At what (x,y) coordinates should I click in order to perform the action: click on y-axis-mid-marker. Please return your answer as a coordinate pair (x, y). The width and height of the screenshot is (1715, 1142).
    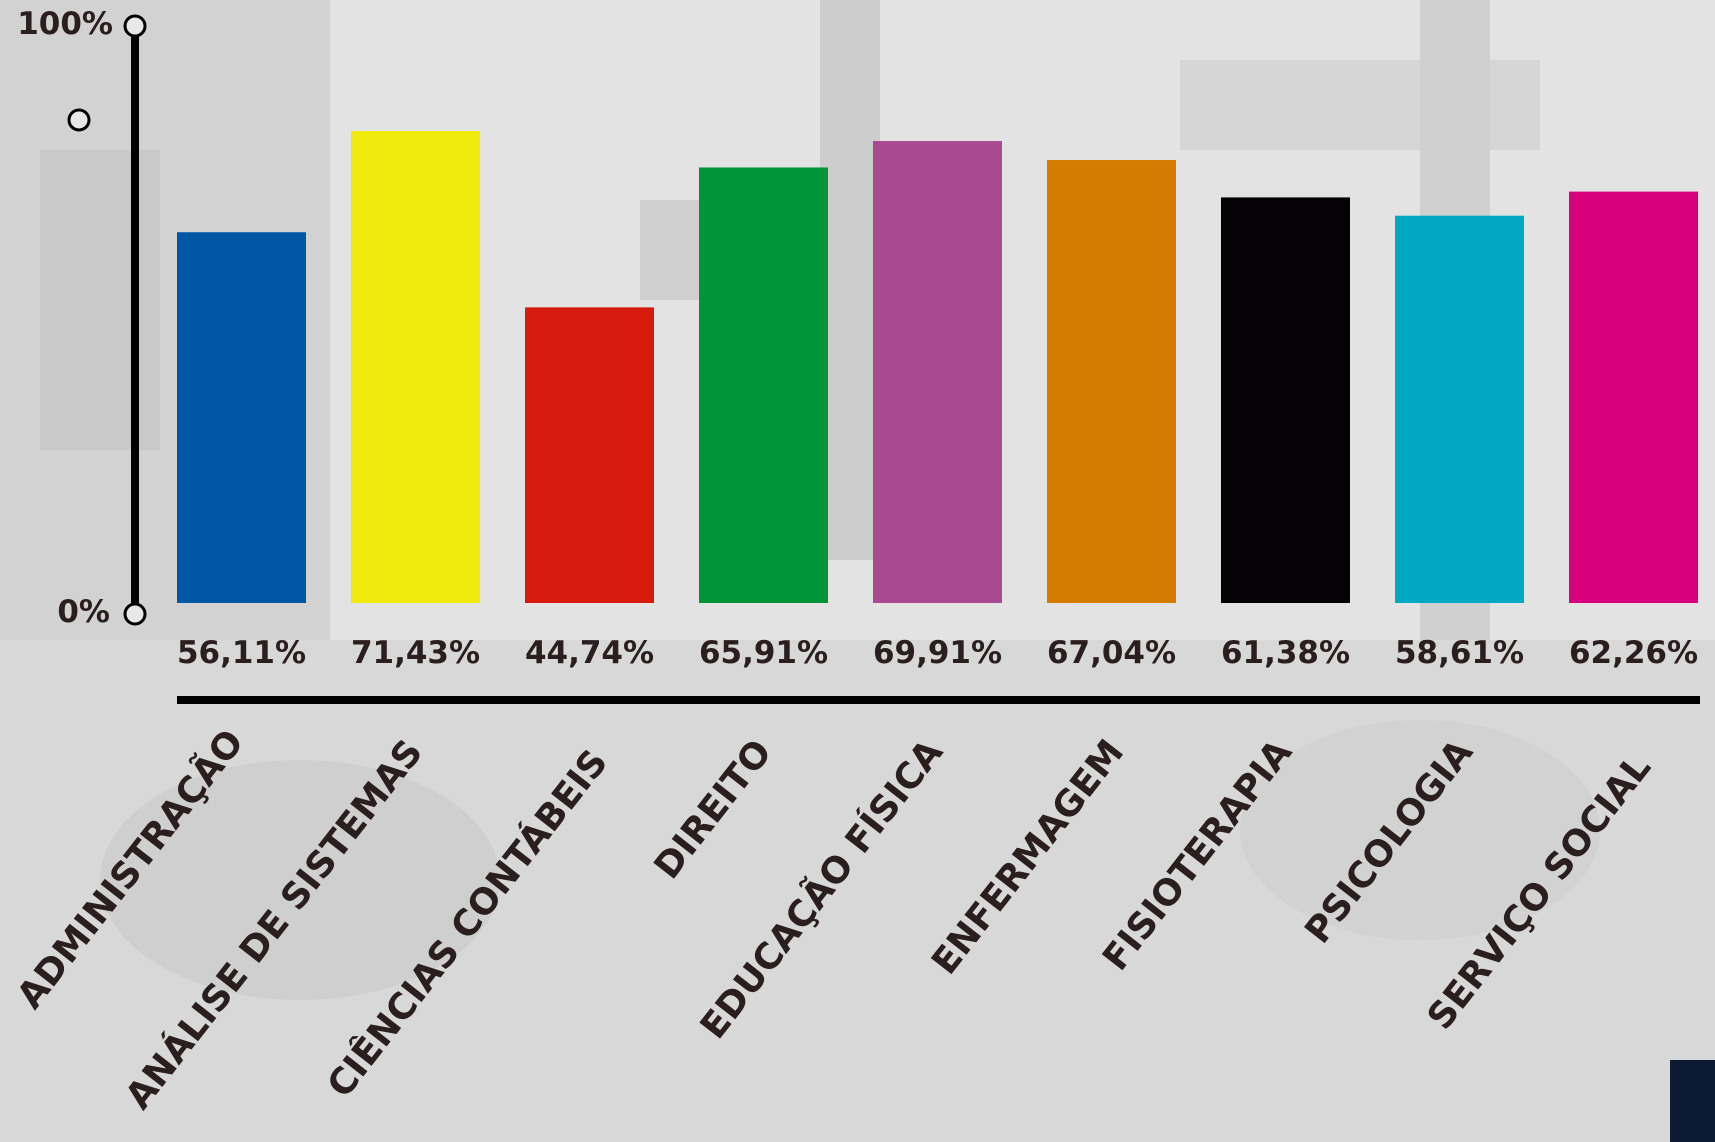
    Looking at the image, I should click on (79, 120).